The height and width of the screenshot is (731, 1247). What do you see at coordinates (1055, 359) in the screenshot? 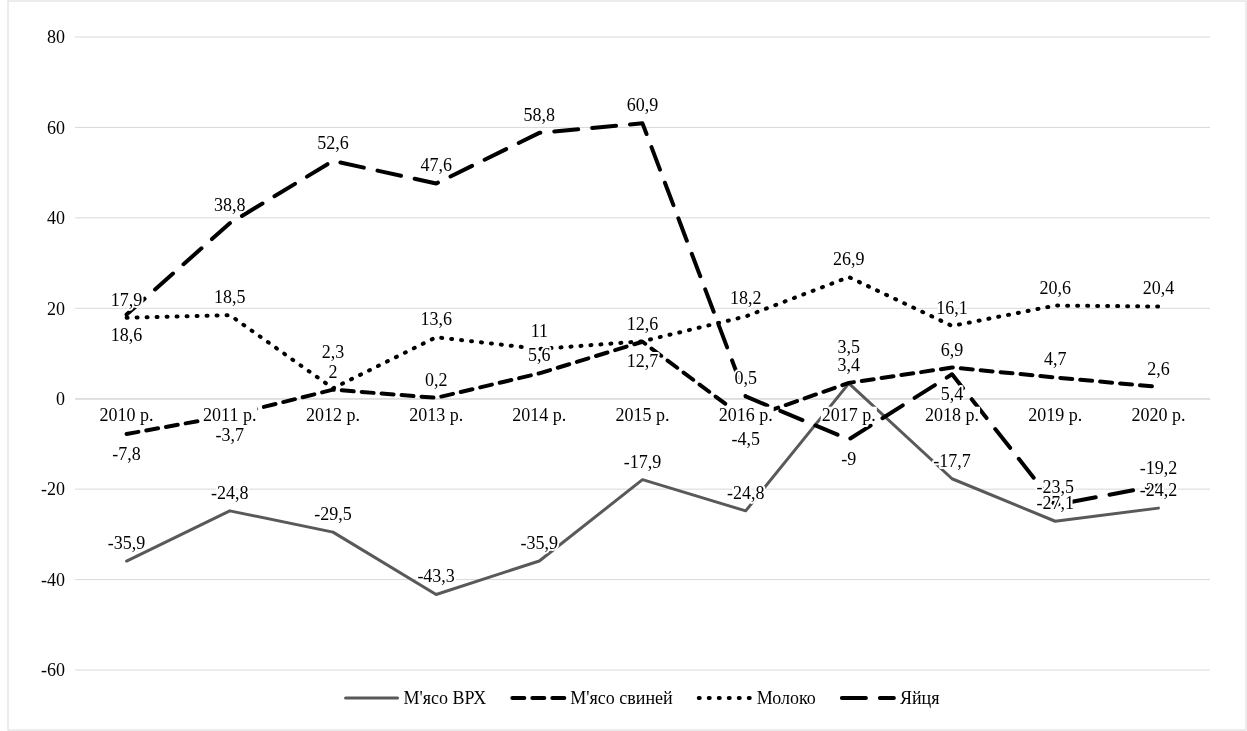
I see `data-label: 4,7` at bounding box center [1055, 359].